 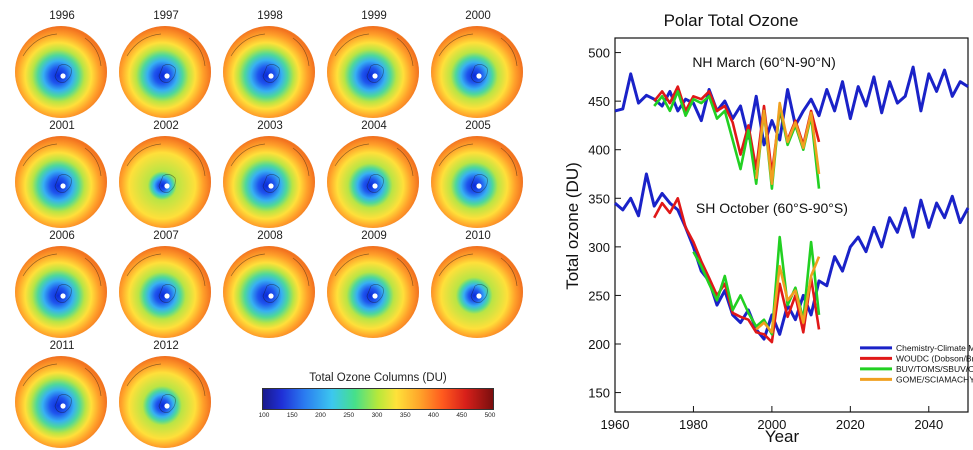 What do you see at coordinates (478, 126) in the screenshot?
I see `map-year-label: 2005` at bounding box center [478, 126].